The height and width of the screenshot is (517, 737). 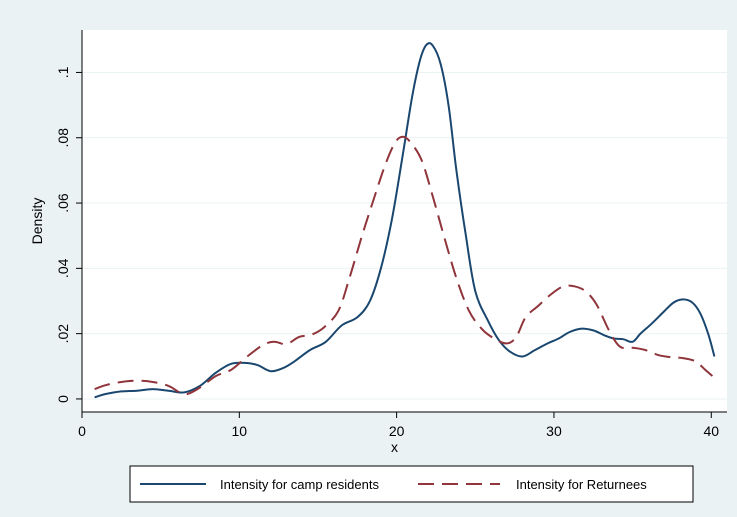 What do you see at coordinates (37, 221) in the screenshot?
I see `y-axis-title: Density` at bounding box center [37, 221].